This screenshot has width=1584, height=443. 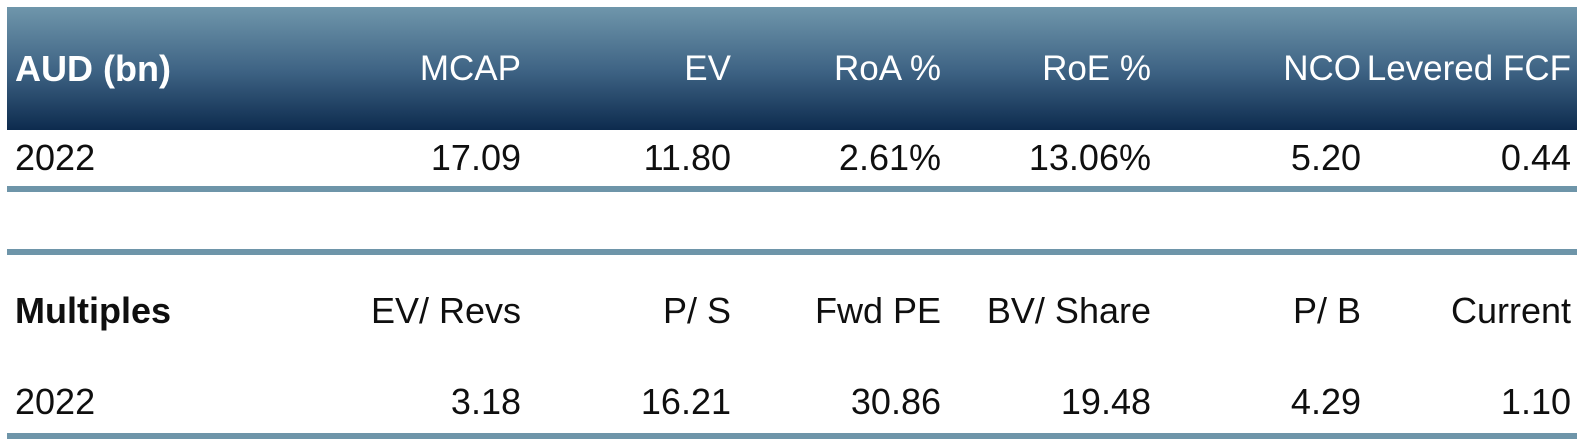 What do you see at coordinates (1105, 401) in the screenshot?
I see `cell-bv-share: 19.48` at bounding box center [1105, 401].